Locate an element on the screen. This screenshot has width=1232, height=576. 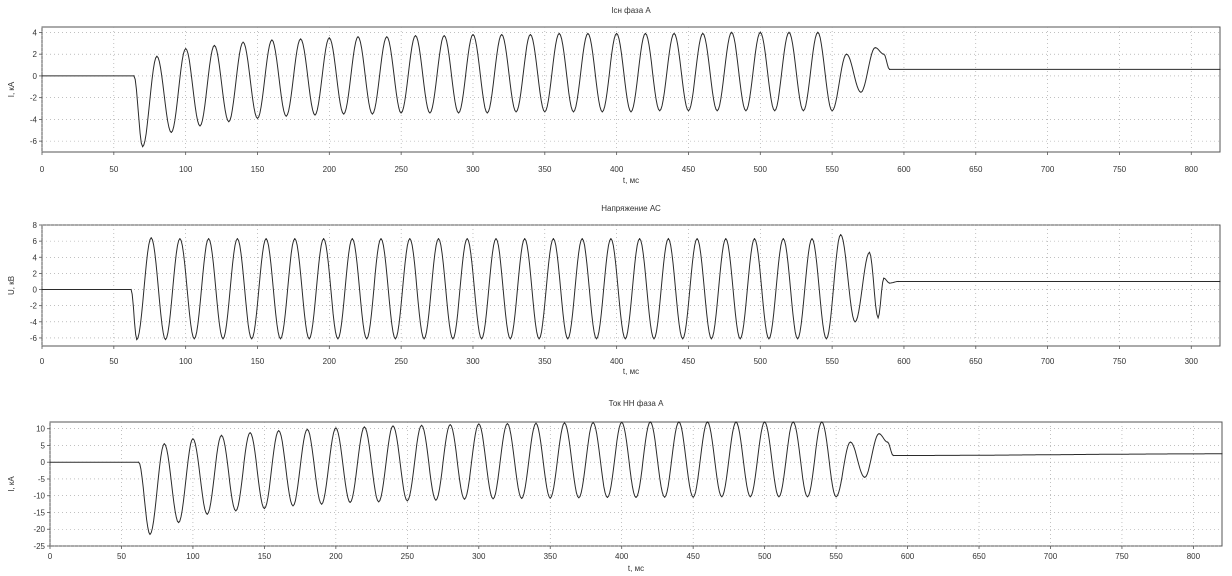
x-tick-label: 750 is located at coordinates (1120, 361).